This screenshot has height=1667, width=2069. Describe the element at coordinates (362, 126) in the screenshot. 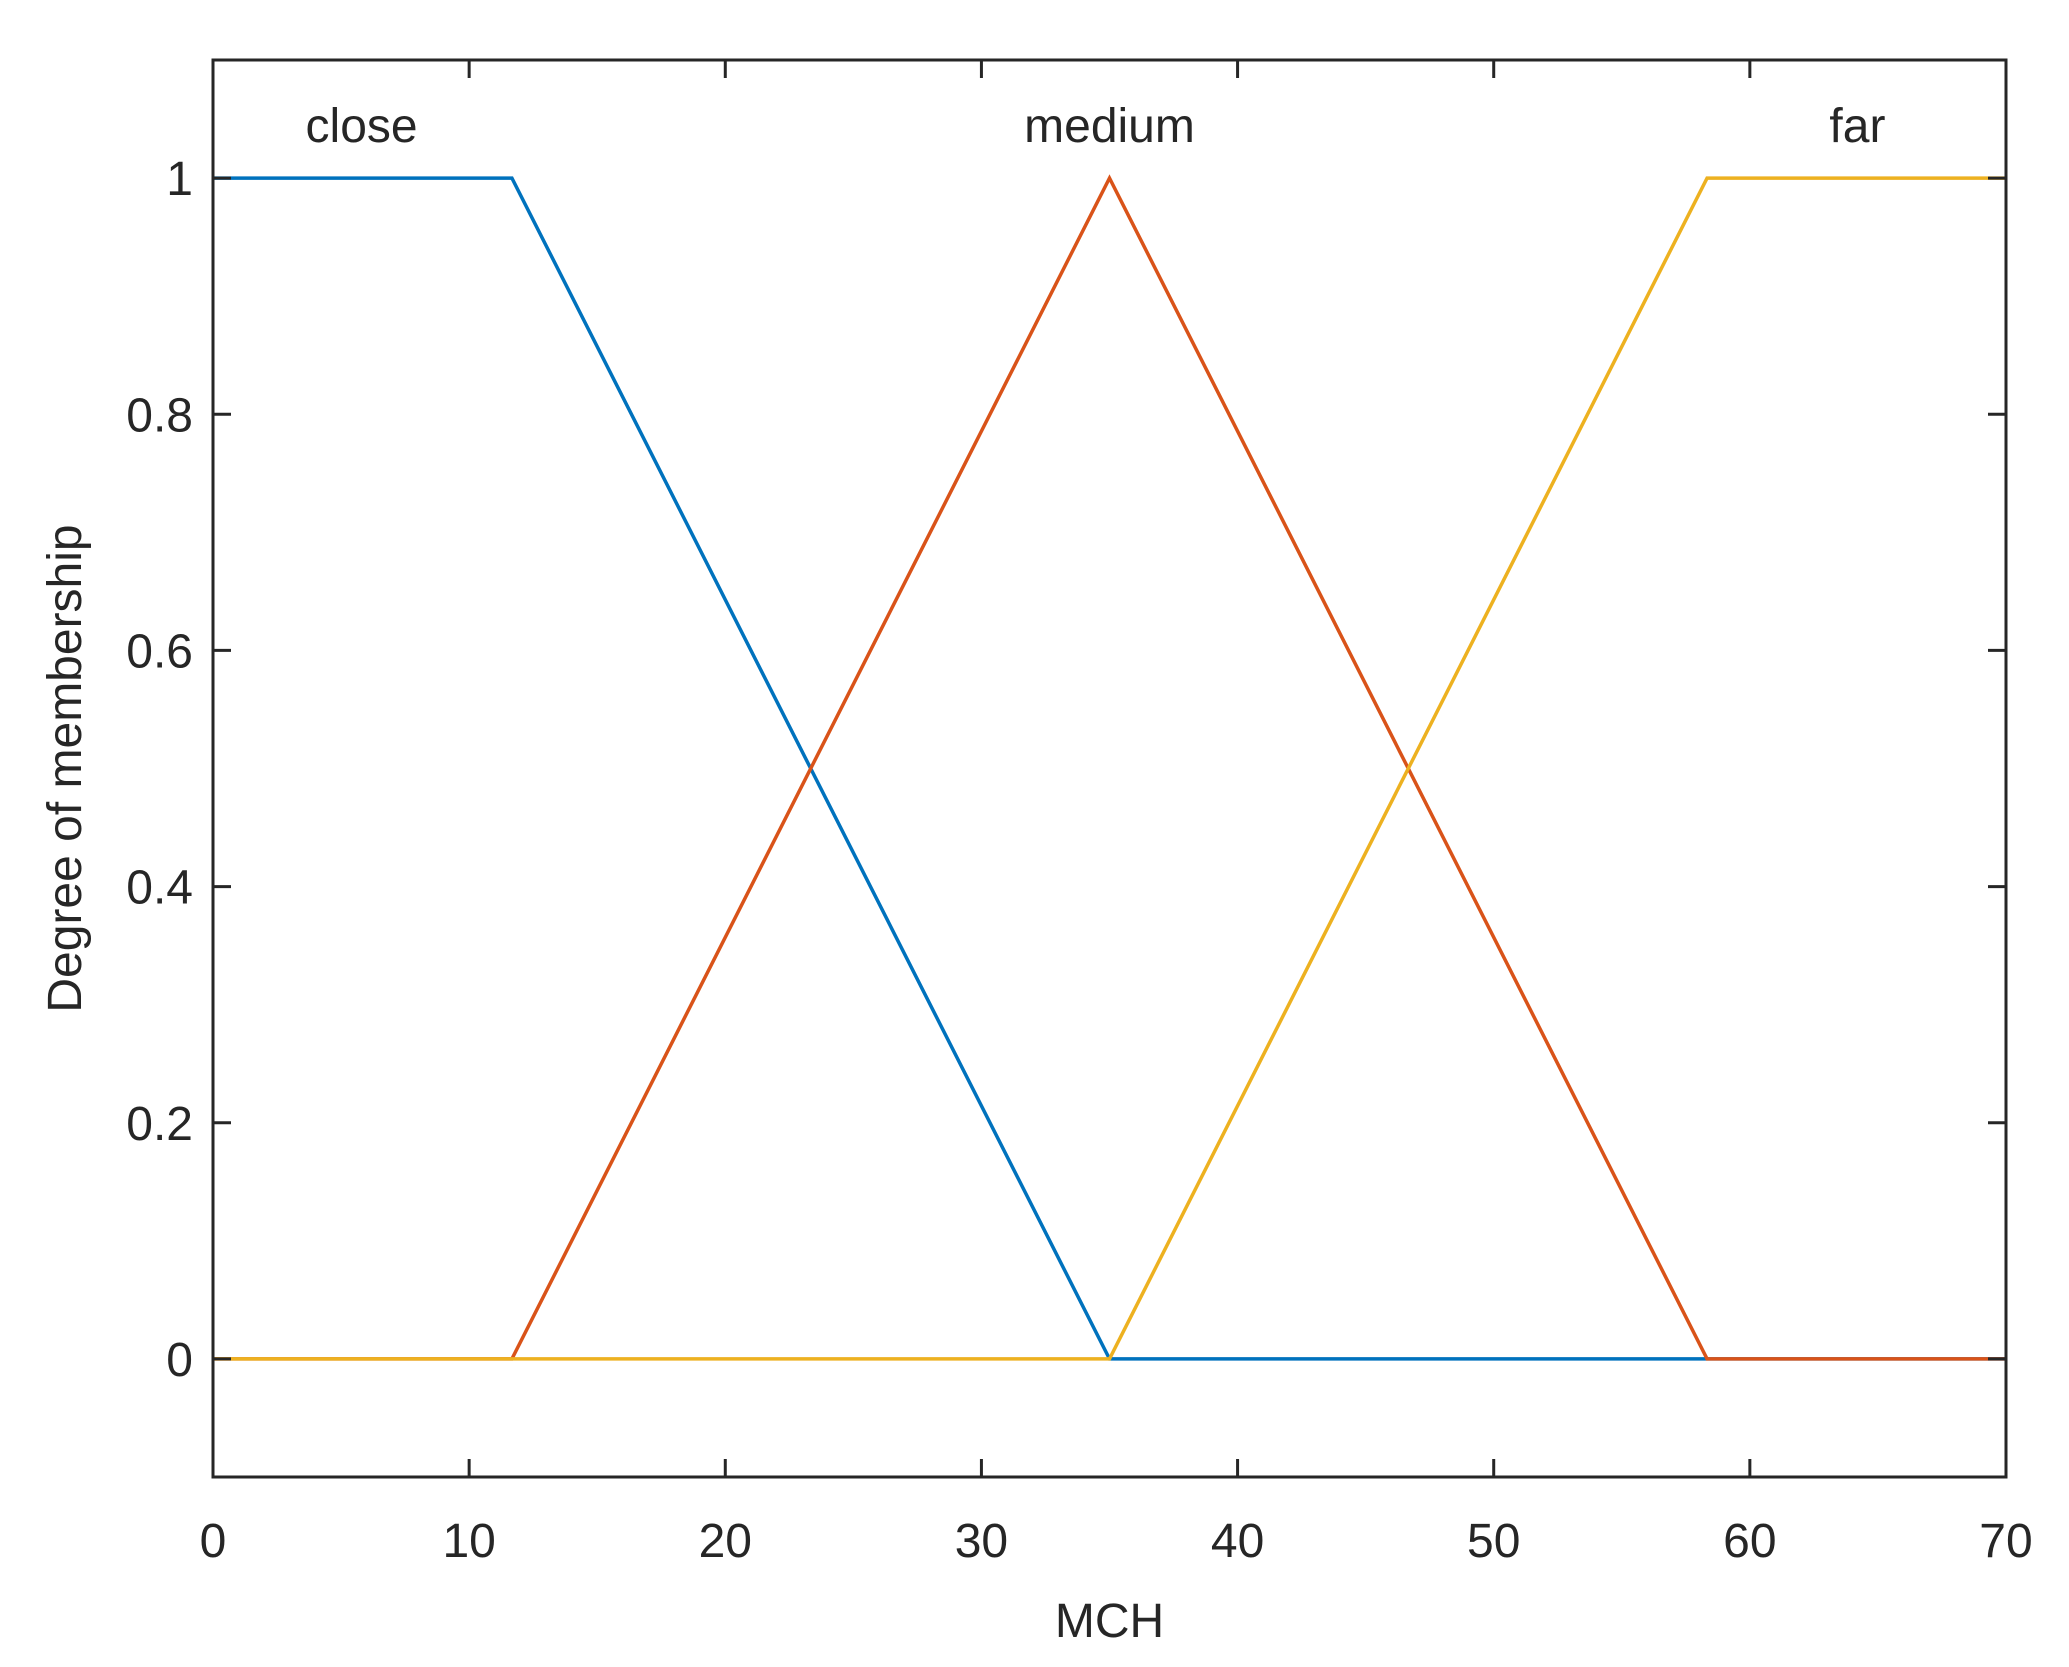

I see `series-label-close: close` at that location.